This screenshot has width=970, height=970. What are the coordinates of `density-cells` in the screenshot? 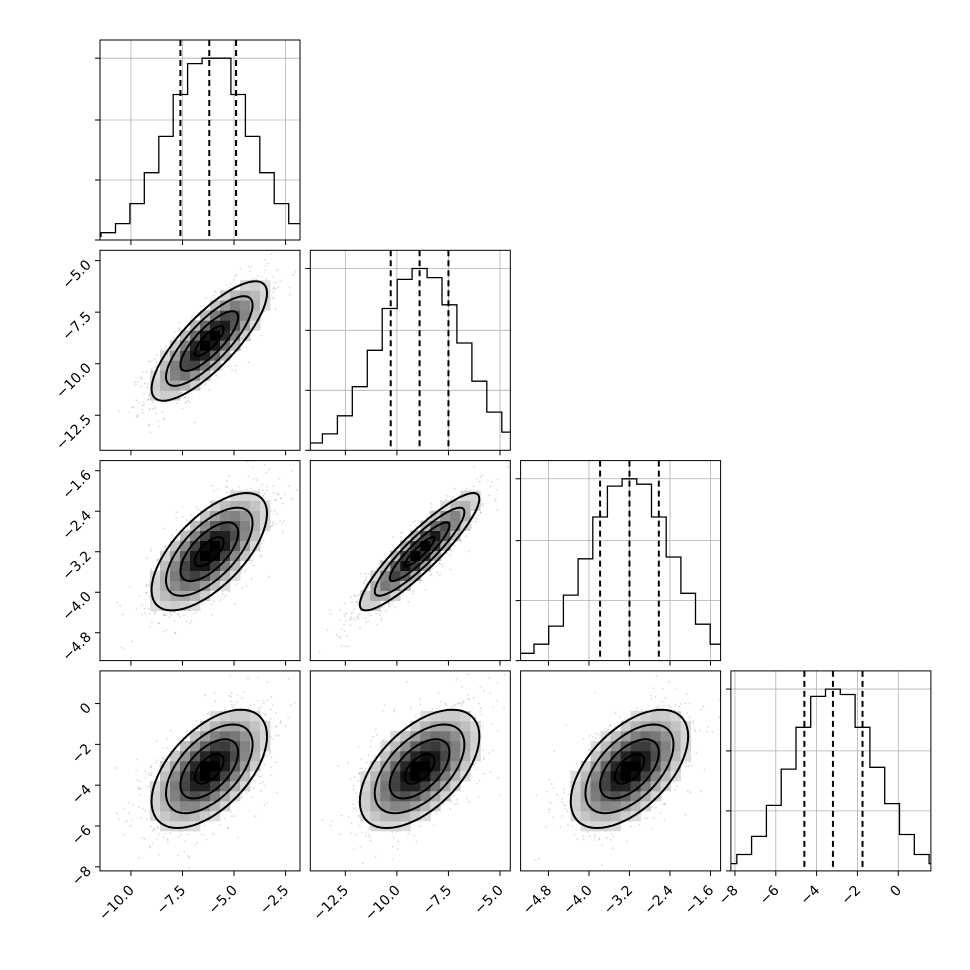 It's located at (630, 771).